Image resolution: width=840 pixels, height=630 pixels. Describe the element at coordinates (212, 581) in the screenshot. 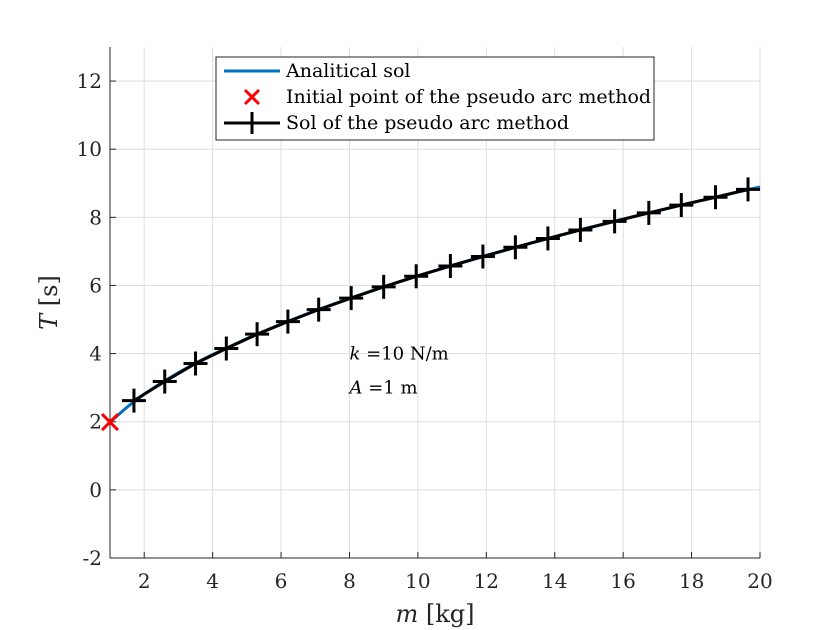

I see `x-tick-label: 4` at that location.